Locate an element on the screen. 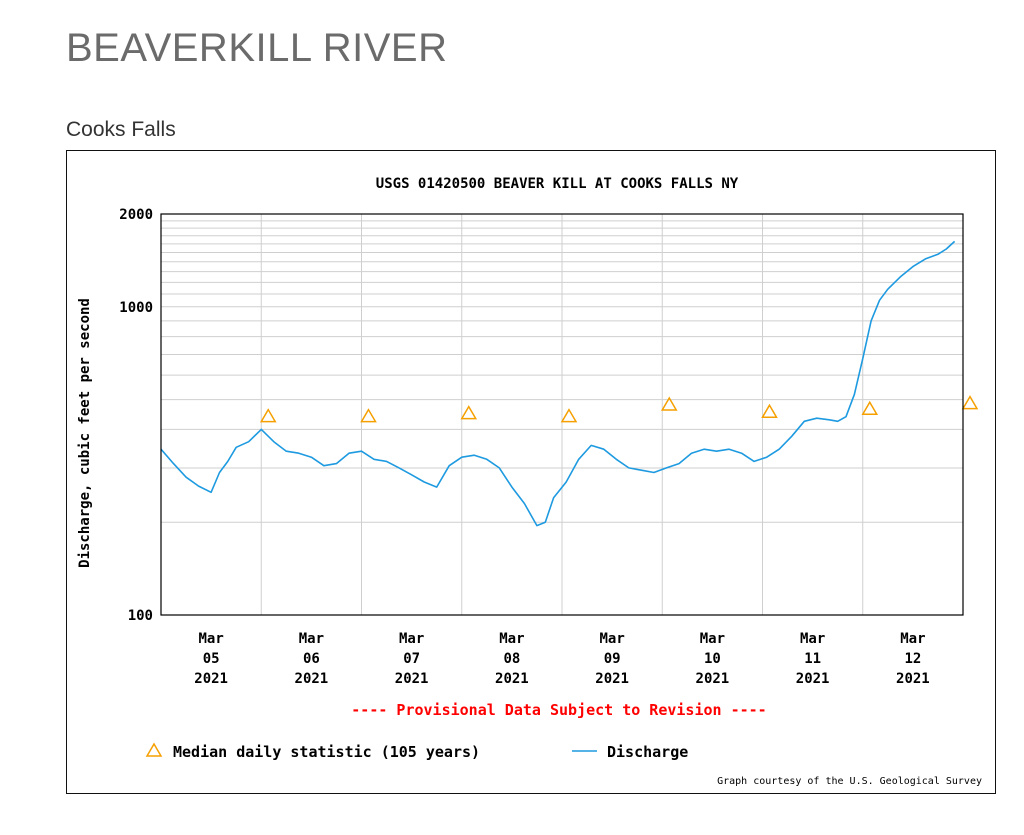 The image size is (1024, 835). x-tick-label-line: 06 is located at coordinates (311, 659).